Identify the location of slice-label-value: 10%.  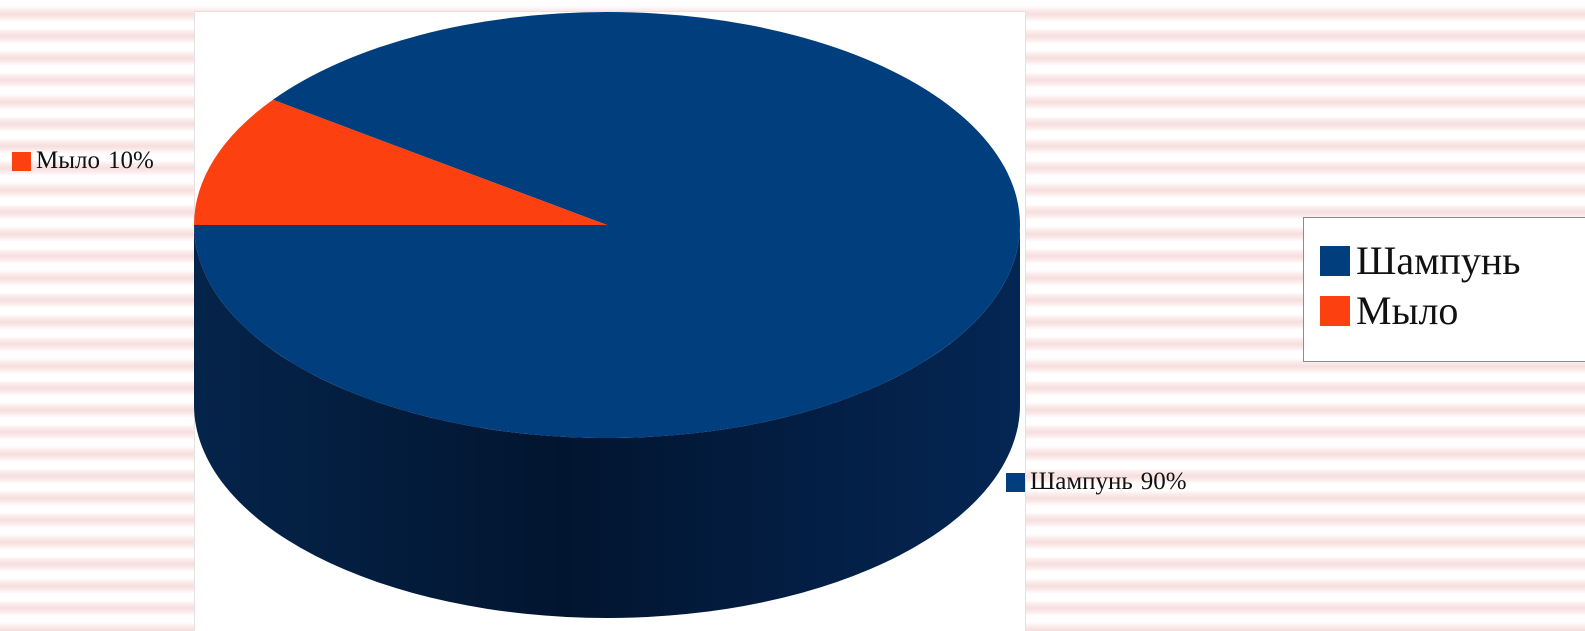
(131, 160).